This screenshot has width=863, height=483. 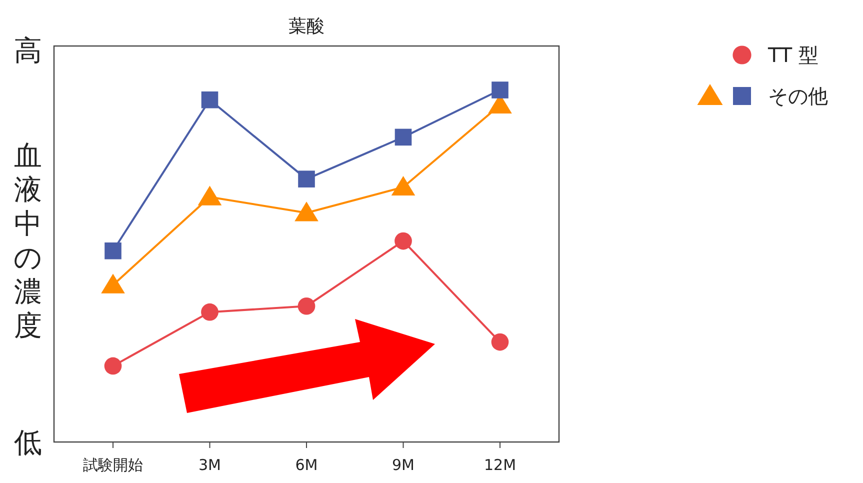 I want to click on text: 低, so click(x=28, y=442).